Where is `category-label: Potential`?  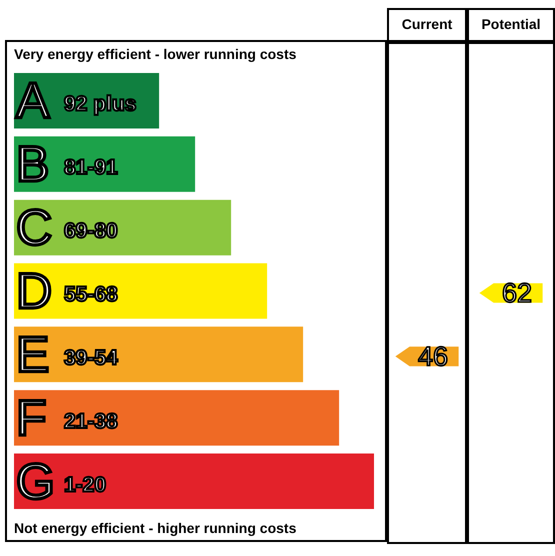
category-label: Potential is located at coordinates (511, 24).